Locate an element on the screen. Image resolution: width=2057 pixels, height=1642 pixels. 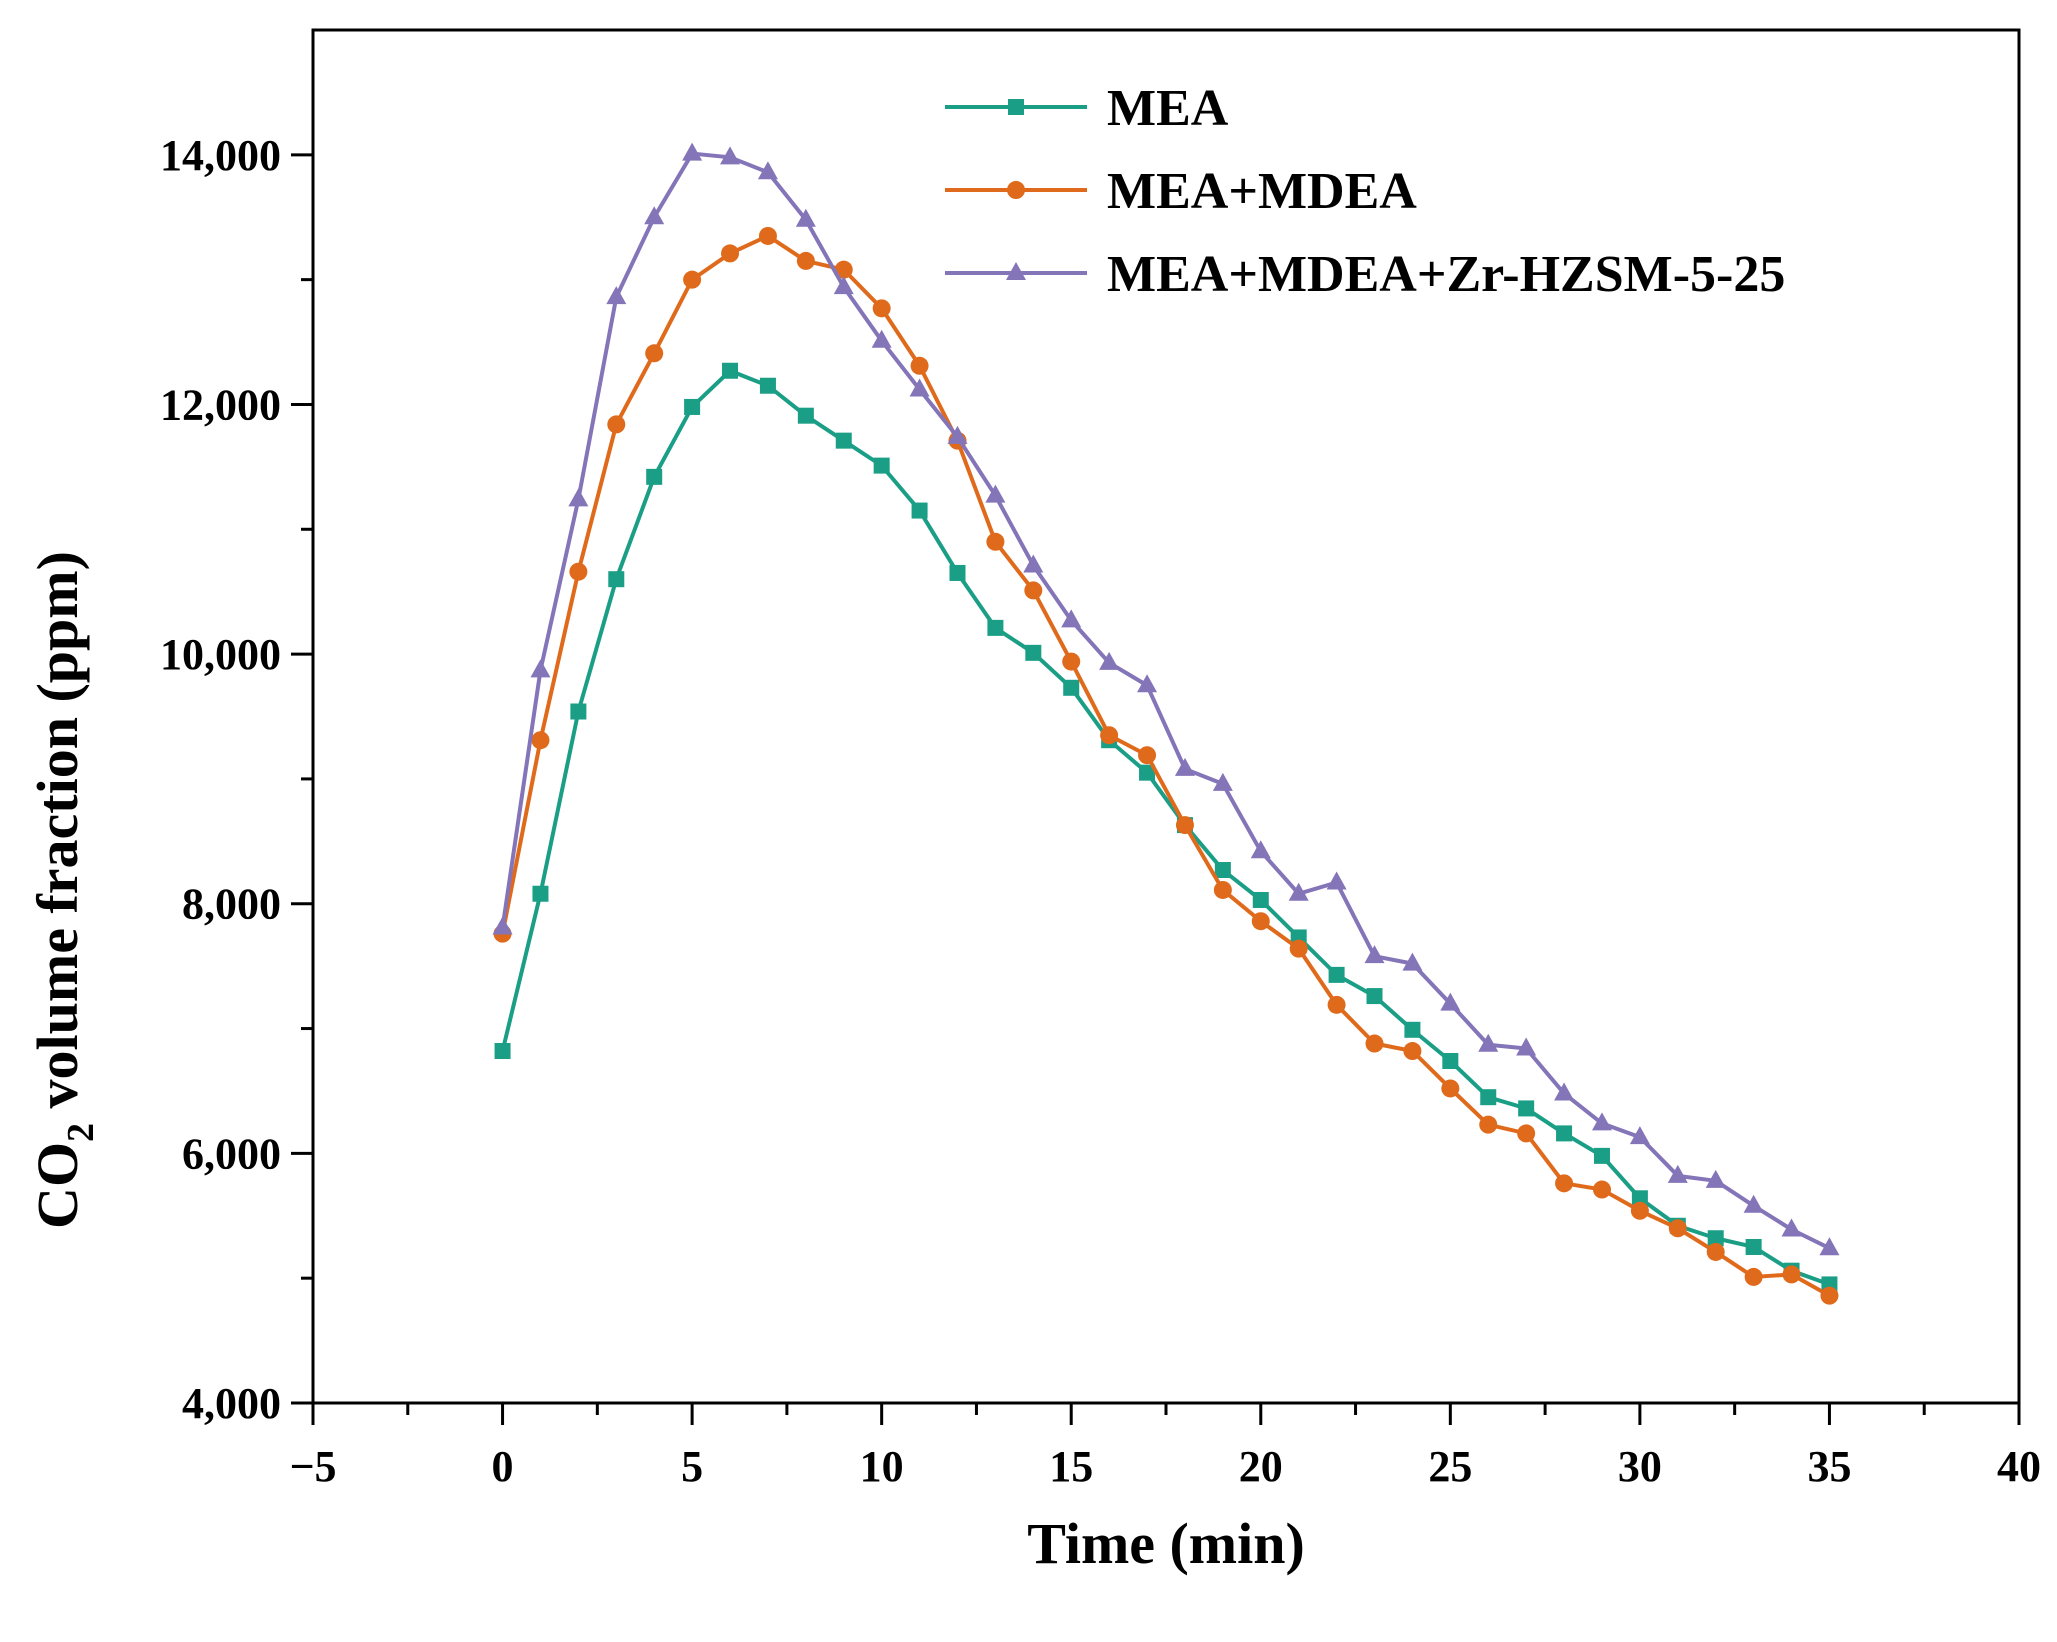
x-tick-label: 35 is located at coordinates (1829, 1466).